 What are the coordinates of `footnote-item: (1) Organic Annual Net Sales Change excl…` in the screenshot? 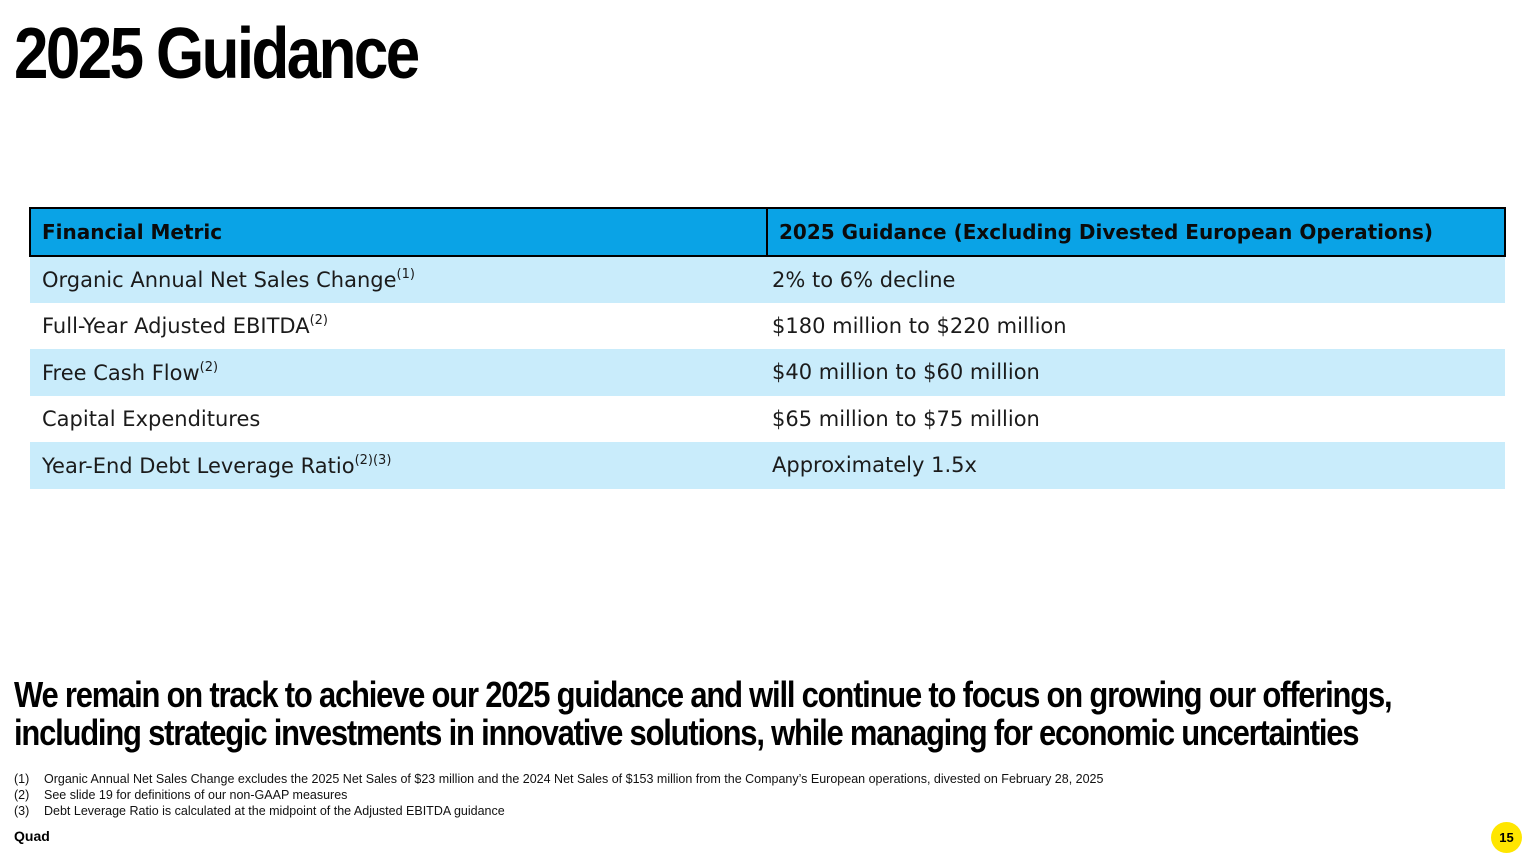 It's located at (558, 779).